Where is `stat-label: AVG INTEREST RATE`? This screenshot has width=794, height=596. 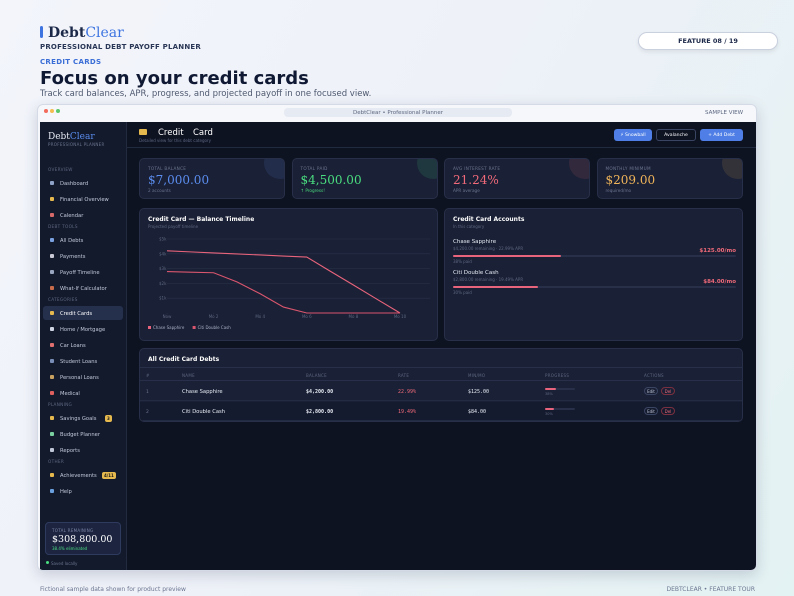 stat-label: AVG INTEREST RATE is located at coordinates (477, 168).